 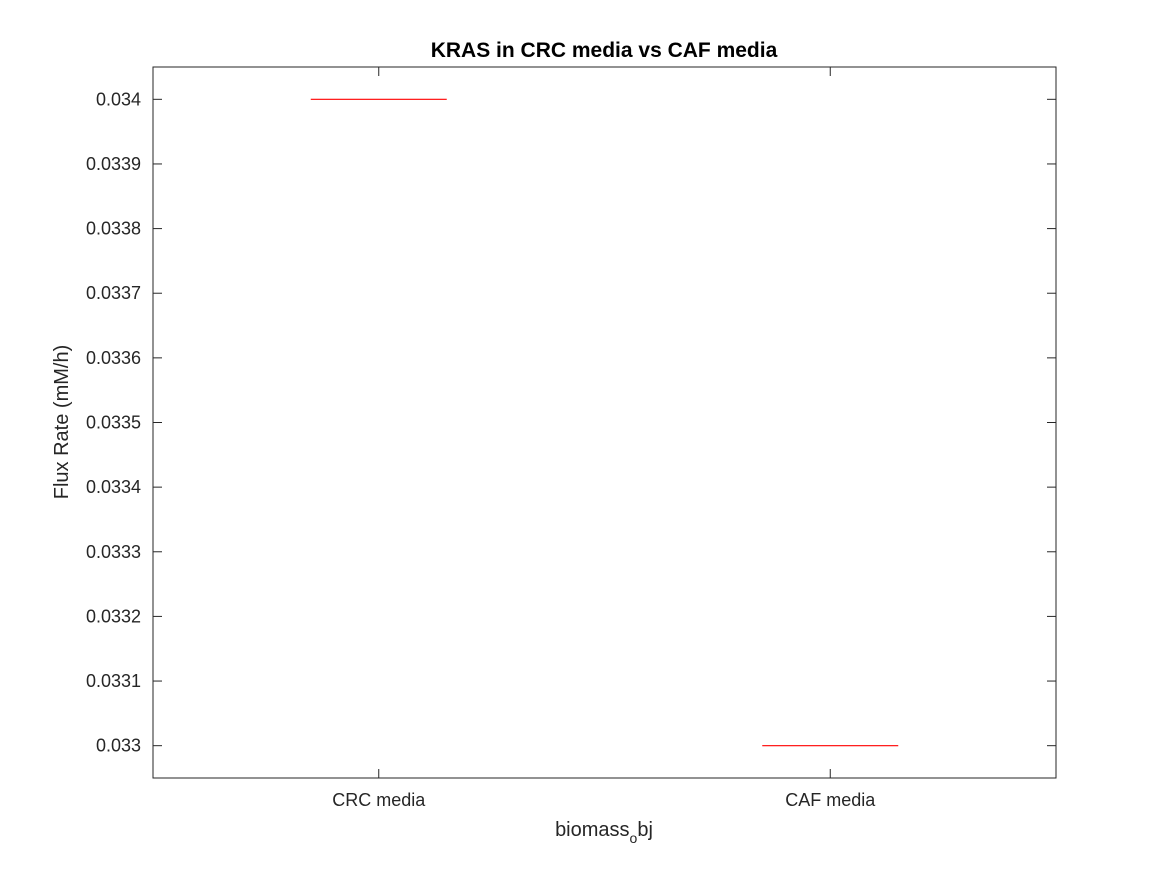 What do you see at coordinates (113, 164) in the screenshot?
I see `y-tick-label: 0.0339` at bounding box center [113, 164].